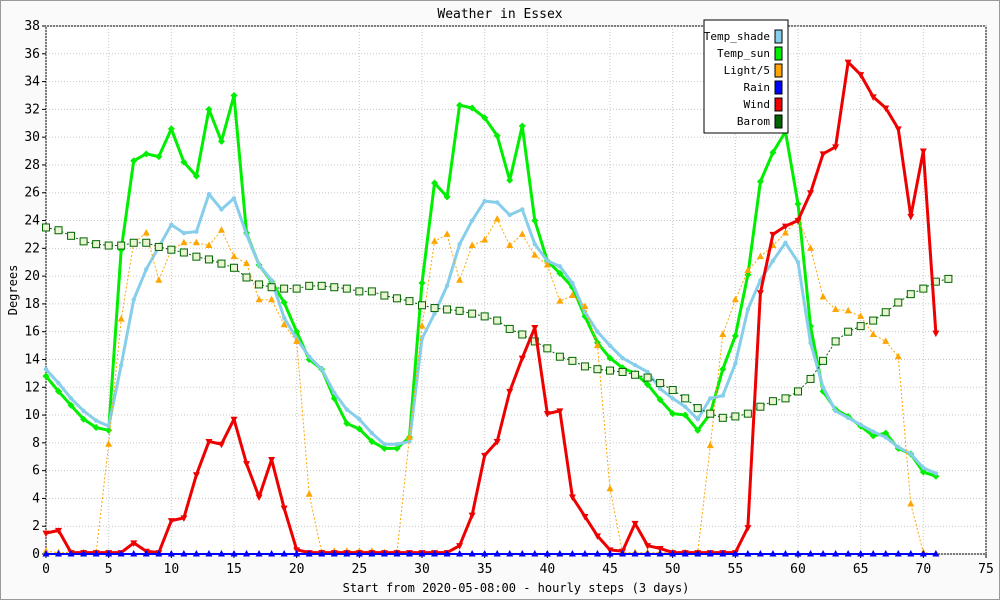 The width and height of the screenshot is (1000, 600). Describe the element at coordinates (32, 26) in the screenshot. I see `y-tick-label: 38` at that location.